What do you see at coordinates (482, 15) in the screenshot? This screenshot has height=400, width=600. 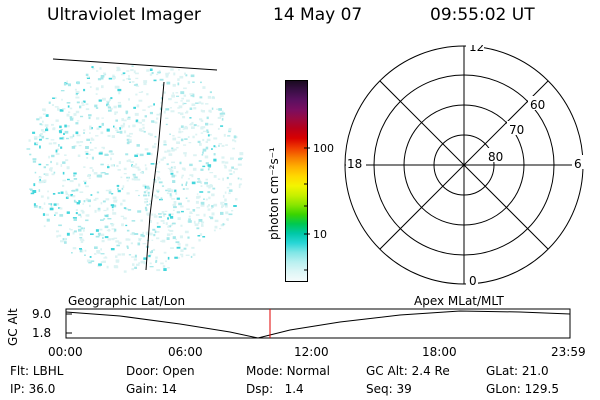 I see `time-label: 09:55:02 UT` at bounding box center [482, 15].